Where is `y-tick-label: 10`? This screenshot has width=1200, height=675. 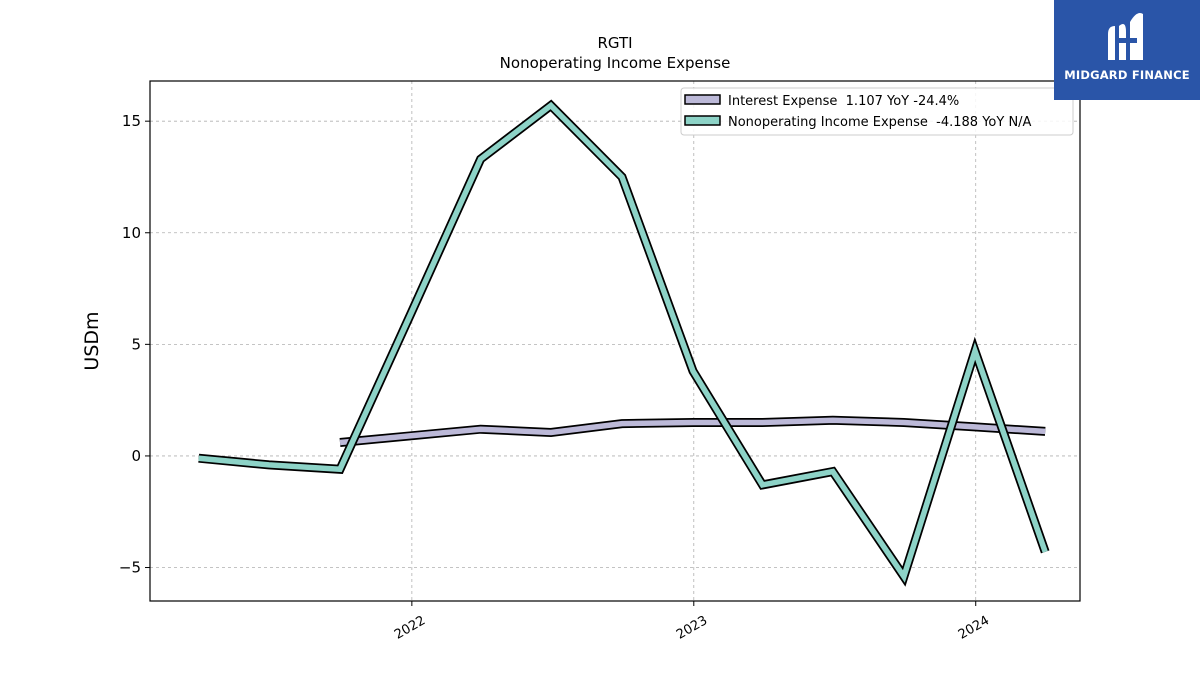
y-tick-label: 10 is located at coordinates (131, 233).